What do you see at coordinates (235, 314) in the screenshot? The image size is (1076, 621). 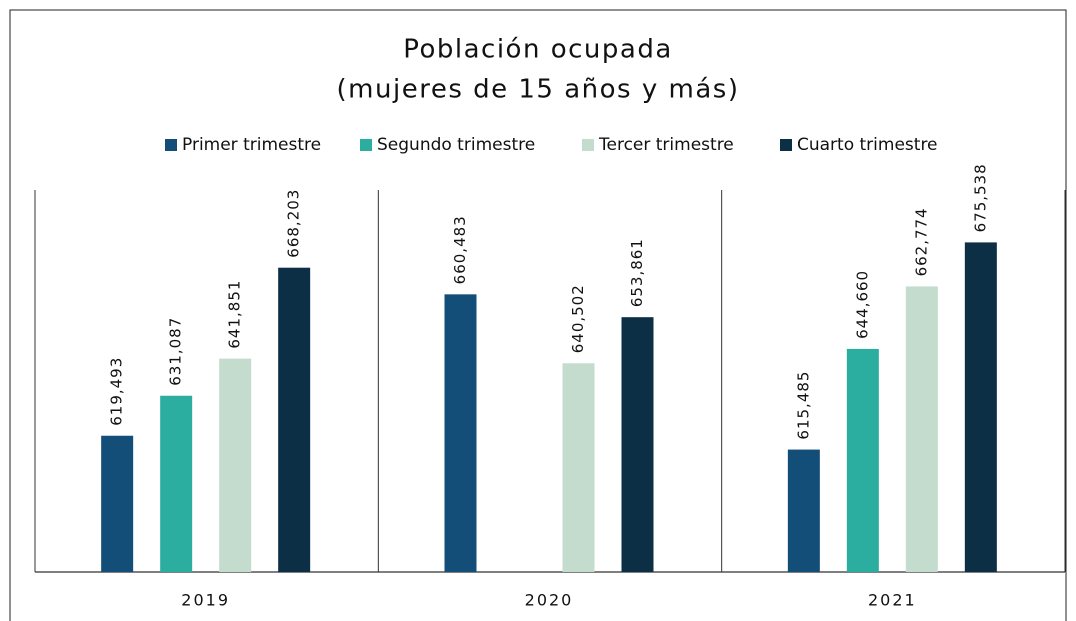 I see `data-label: 641,851` at bounding box center [235, 314].